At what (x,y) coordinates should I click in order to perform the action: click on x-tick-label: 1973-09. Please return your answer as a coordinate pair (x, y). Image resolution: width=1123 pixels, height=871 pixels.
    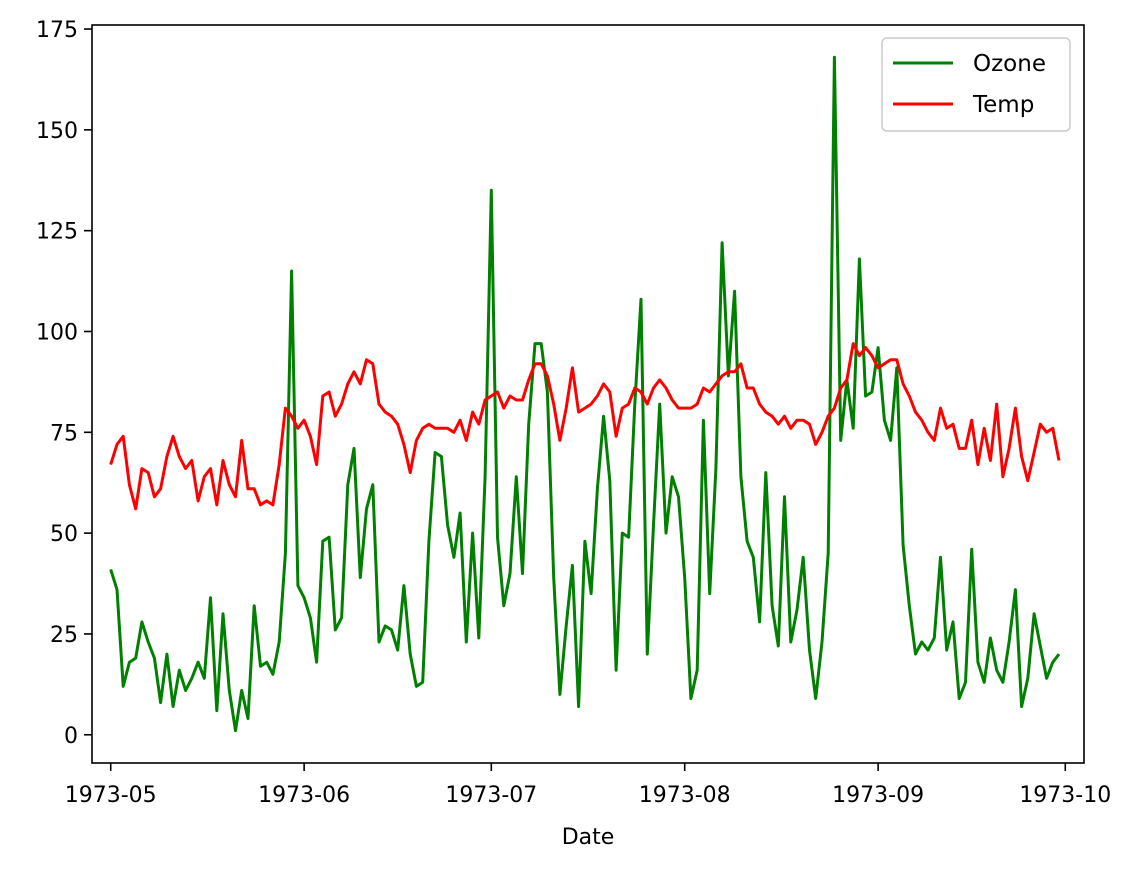
    Looking at the image, I should click on (878, 795).